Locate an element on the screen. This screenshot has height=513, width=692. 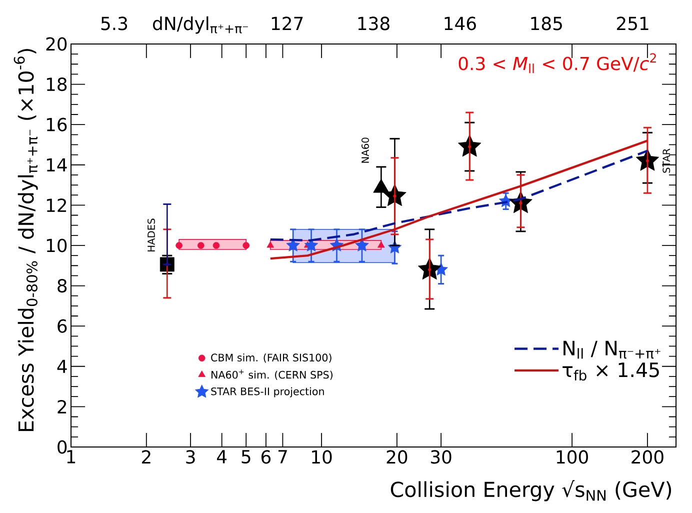
text: 185 is located at coordinates (546, 23).